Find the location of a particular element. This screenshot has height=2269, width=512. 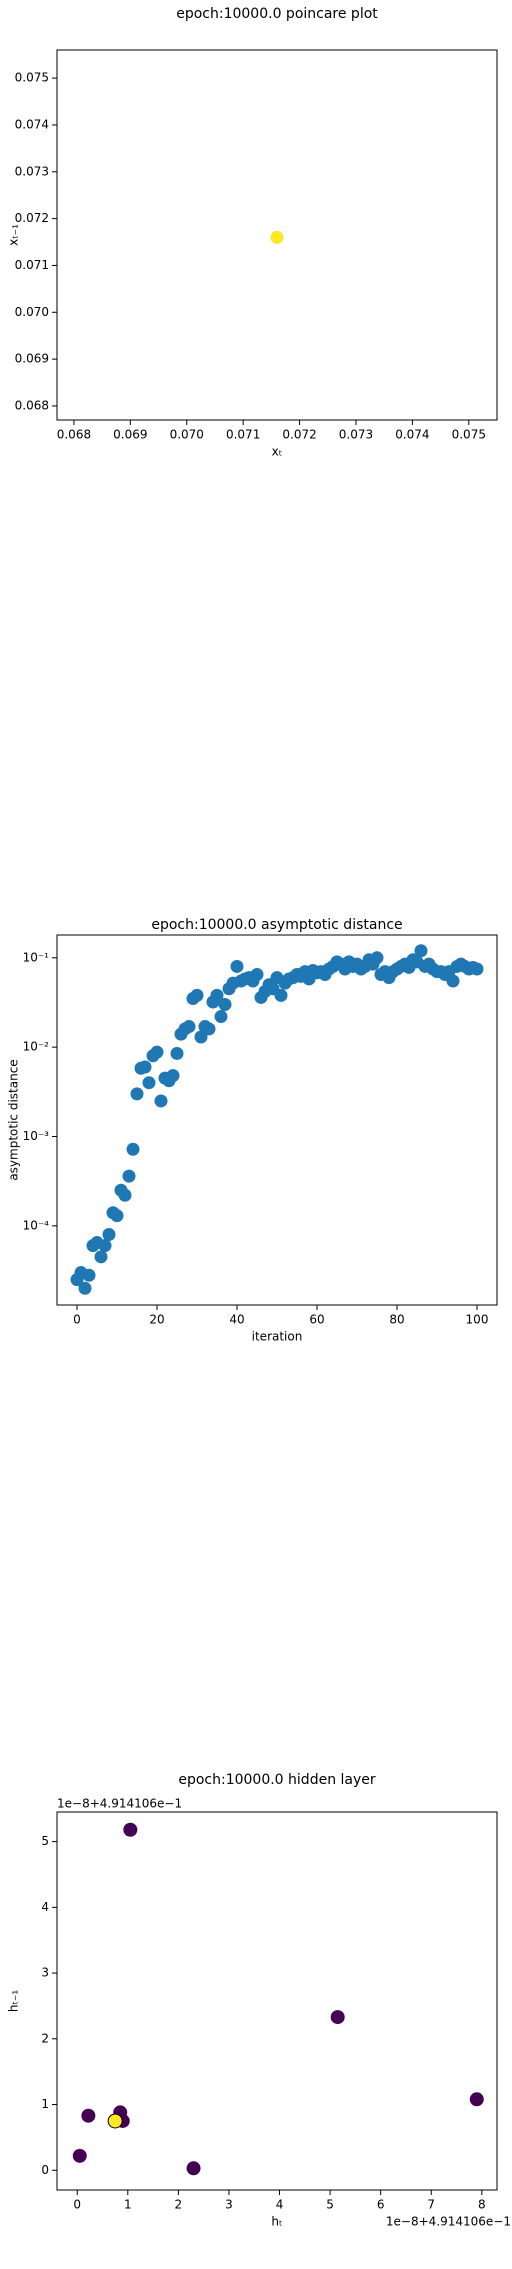

x-tick-label: 0.073 is located at coordinates (356, 435).